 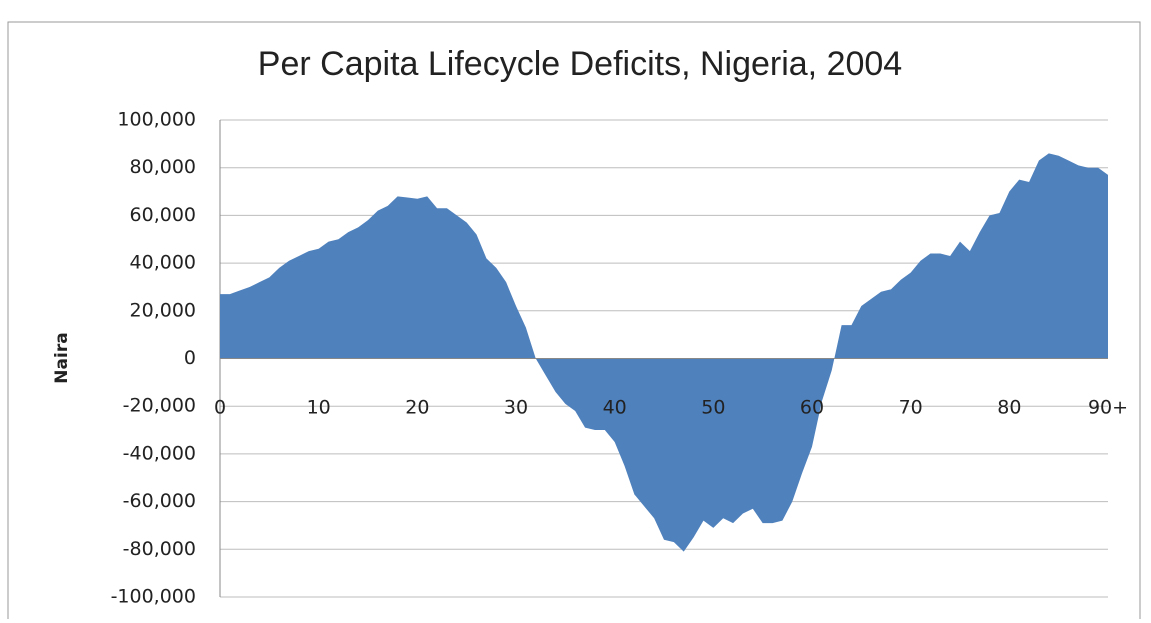 I want to click on x-tick-label: 80, so click(x=1009, y=408).